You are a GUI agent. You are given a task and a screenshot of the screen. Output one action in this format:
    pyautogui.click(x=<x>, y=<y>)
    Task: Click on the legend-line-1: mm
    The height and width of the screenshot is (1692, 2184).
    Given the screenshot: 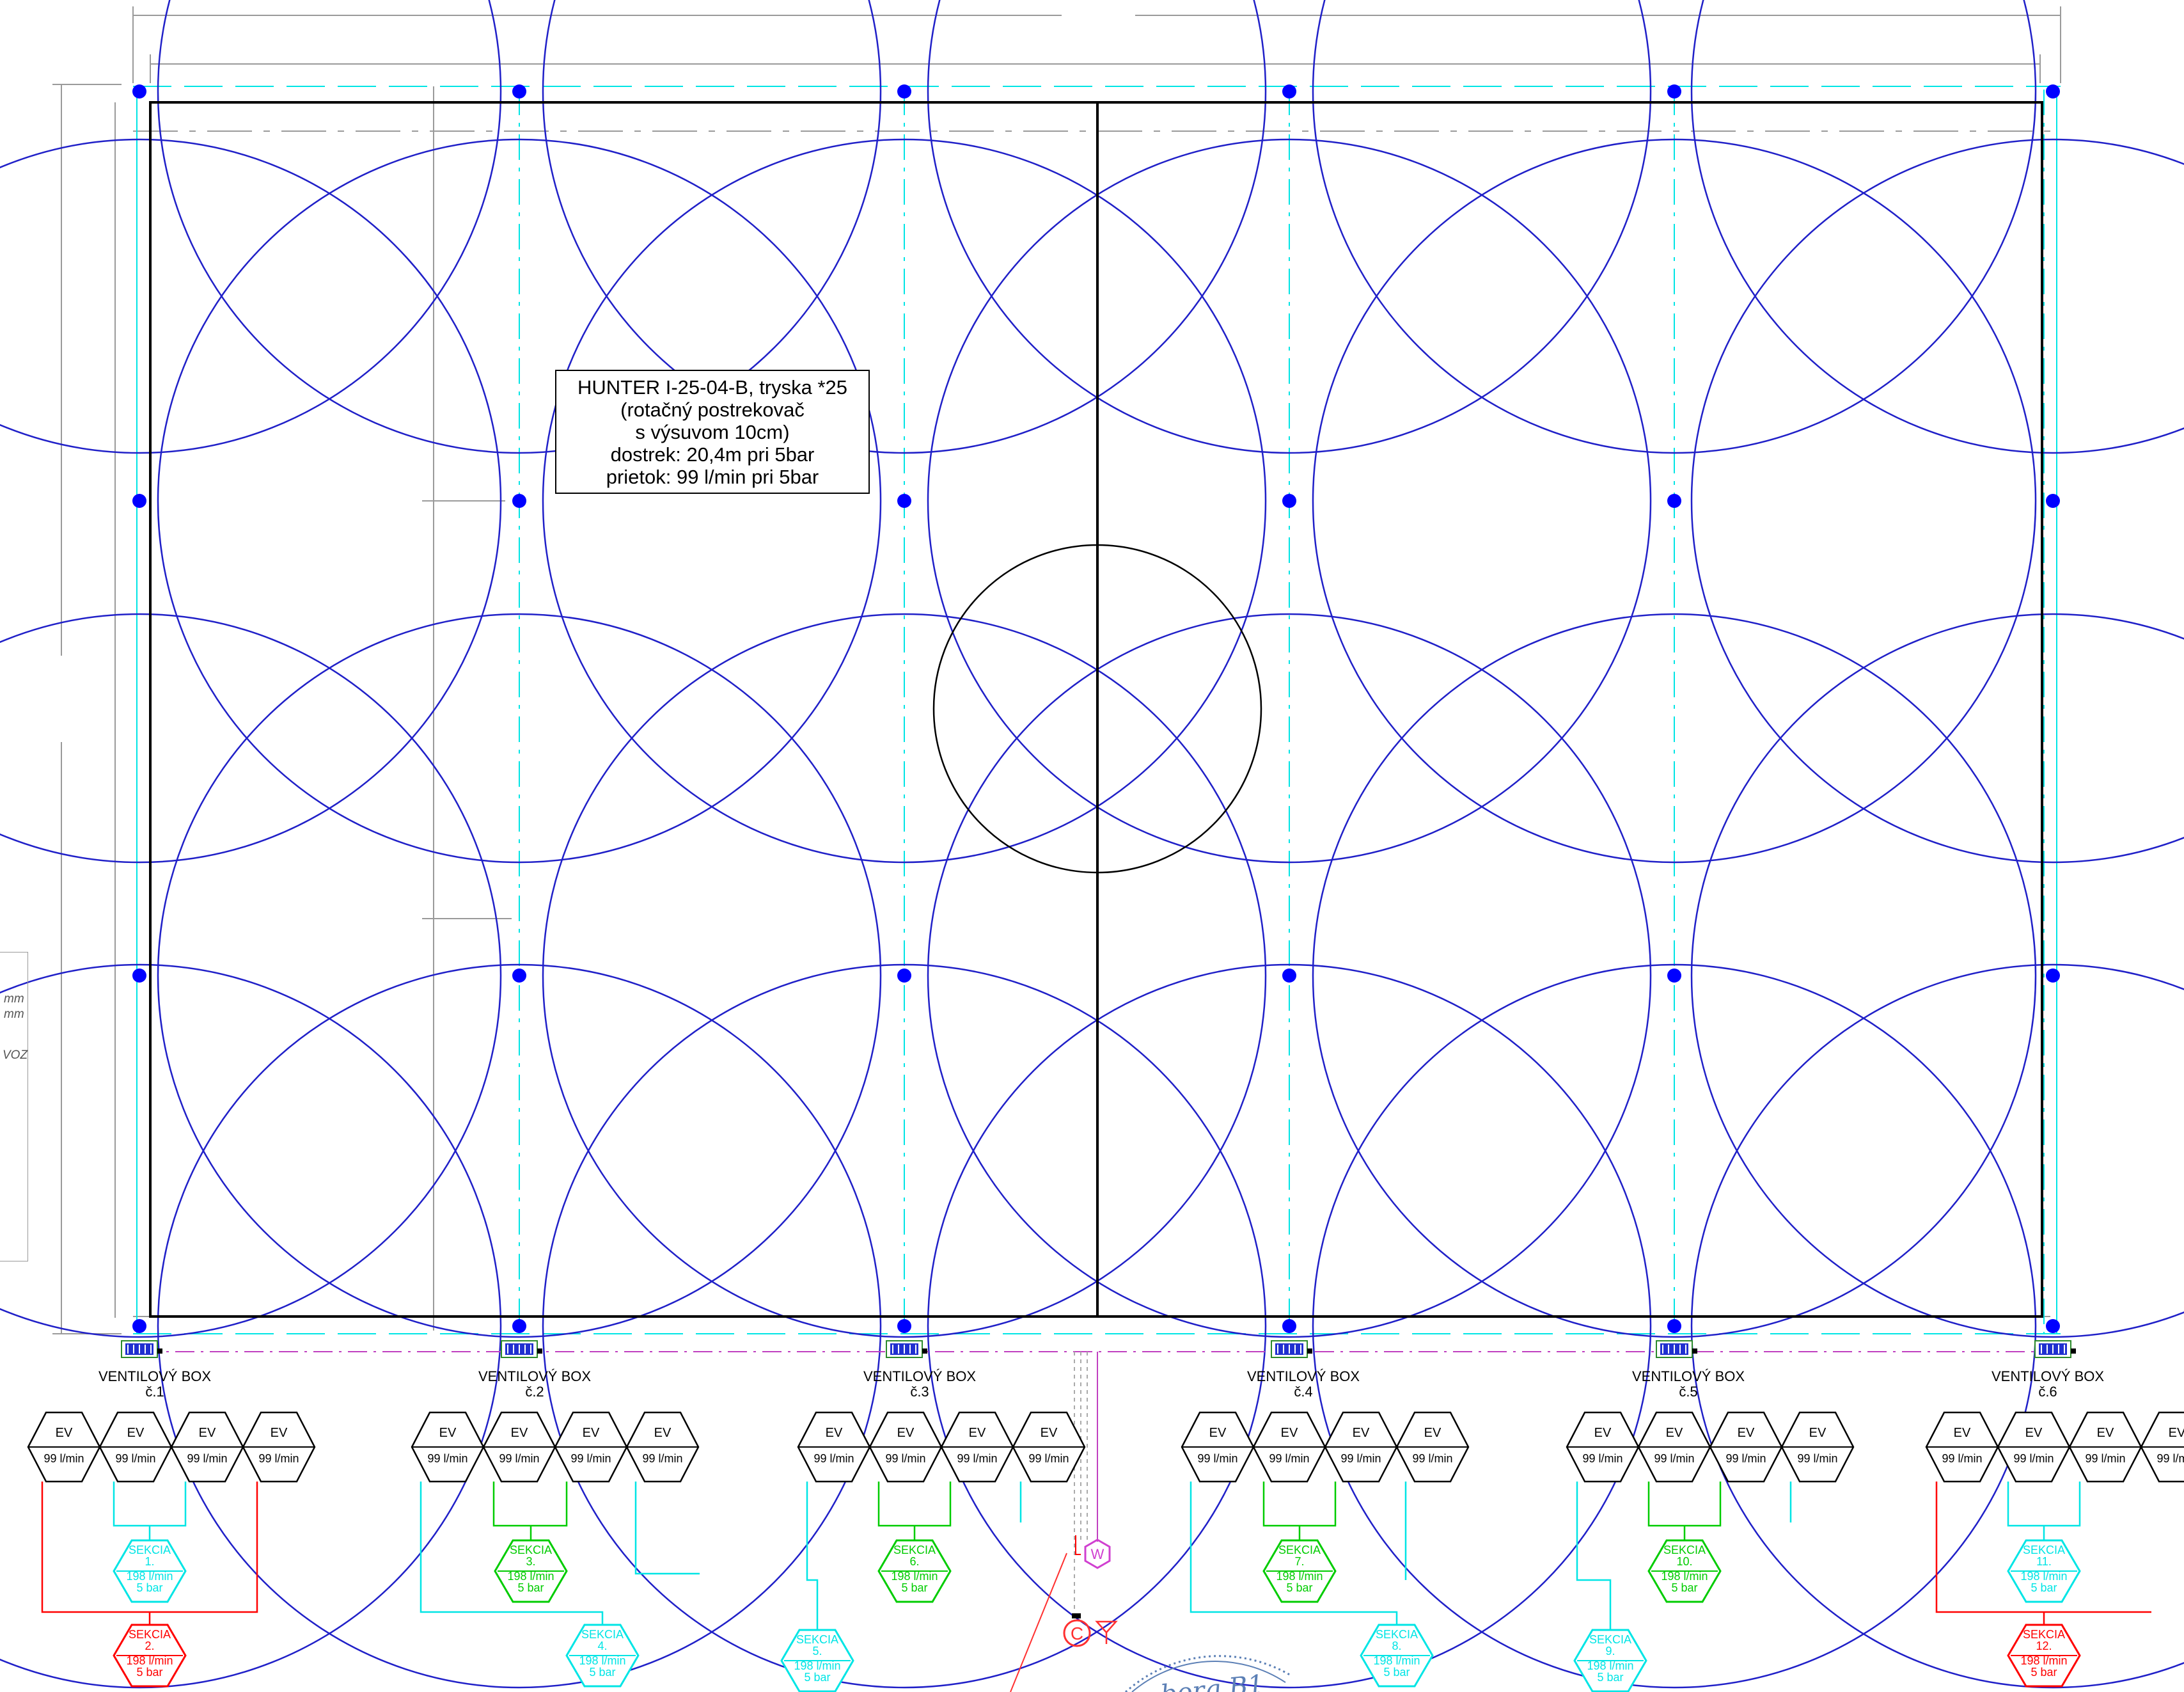 What is the action you would take?
    pyautogui.click(x=14, y=999)
    